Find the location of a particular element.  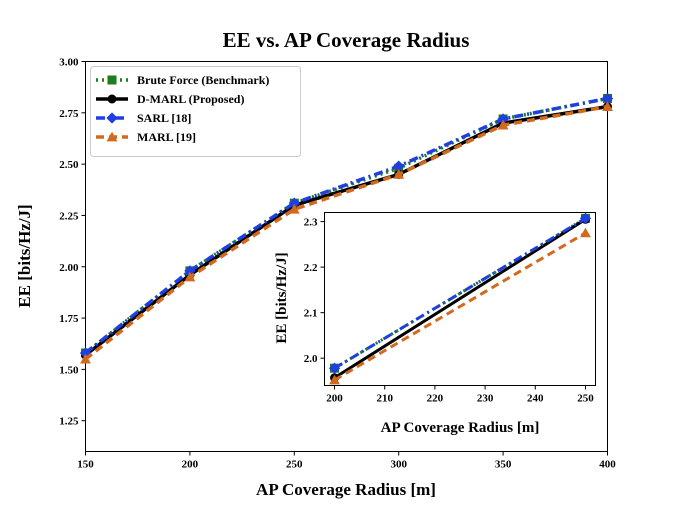

inset-y-axis-label: EE [bits/Hz/J] is located at coordinates (282, 297).